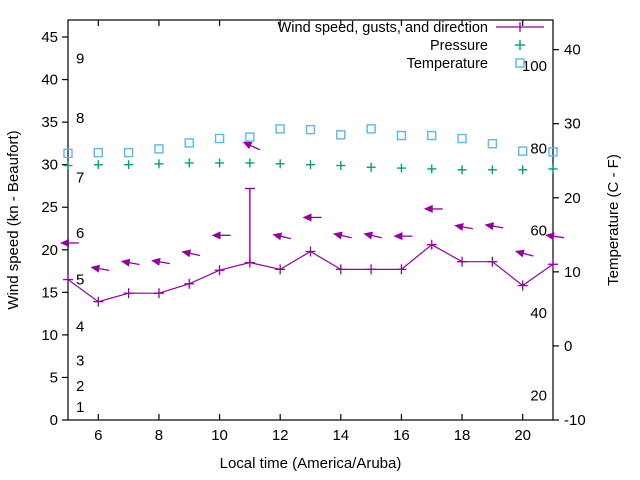 This screenshot has height=480, width=640. Describe the element at coordinates (401, 435) in the screenshot. I see `x-axis-label: 16` at that location.